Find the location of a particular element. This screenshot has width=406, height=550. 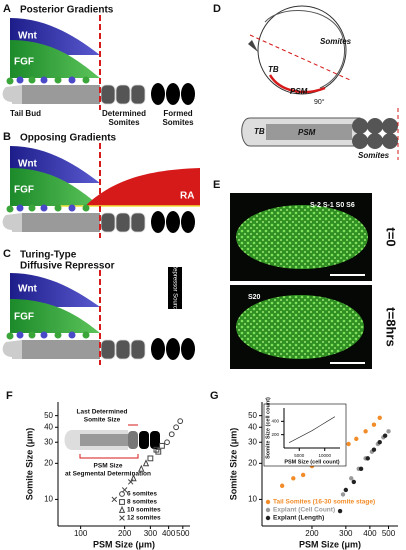

somites-label: Somites is located at coordinates (336, 41).